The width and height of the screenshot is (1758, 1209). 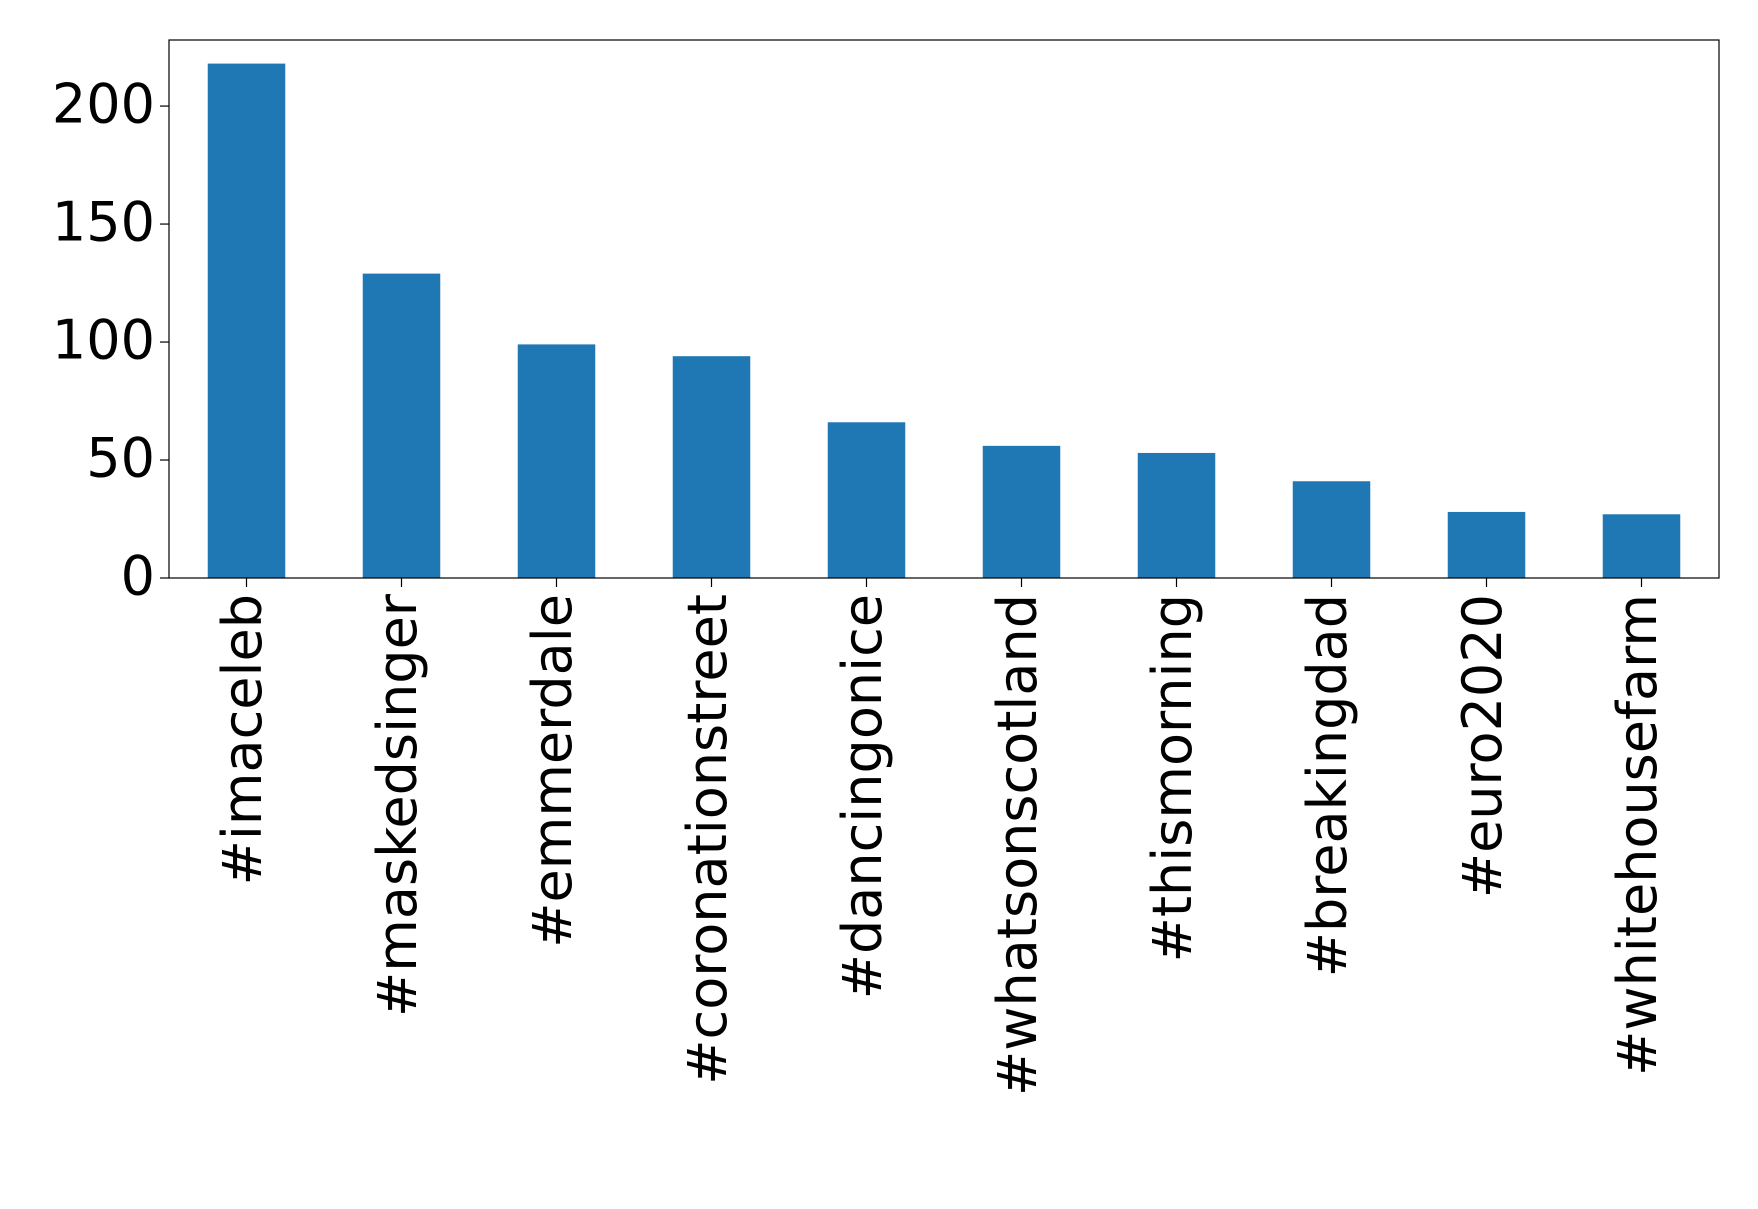 I want to click on x-tick-label: #emmerdale, so click(x=552, y=771).